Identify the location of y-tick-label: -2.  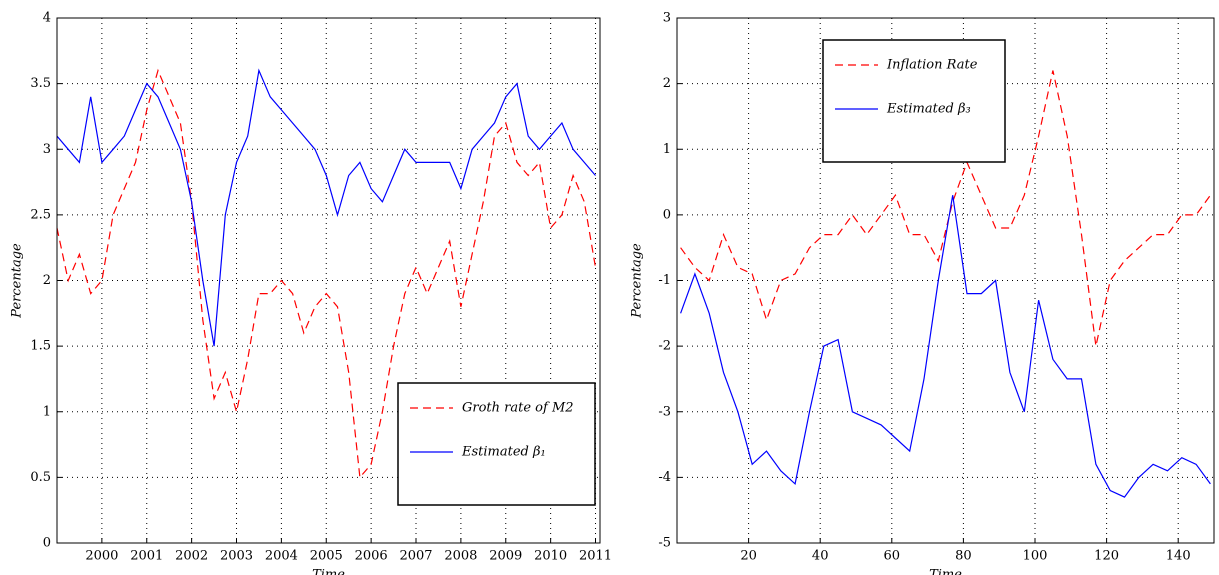
(664, 346).